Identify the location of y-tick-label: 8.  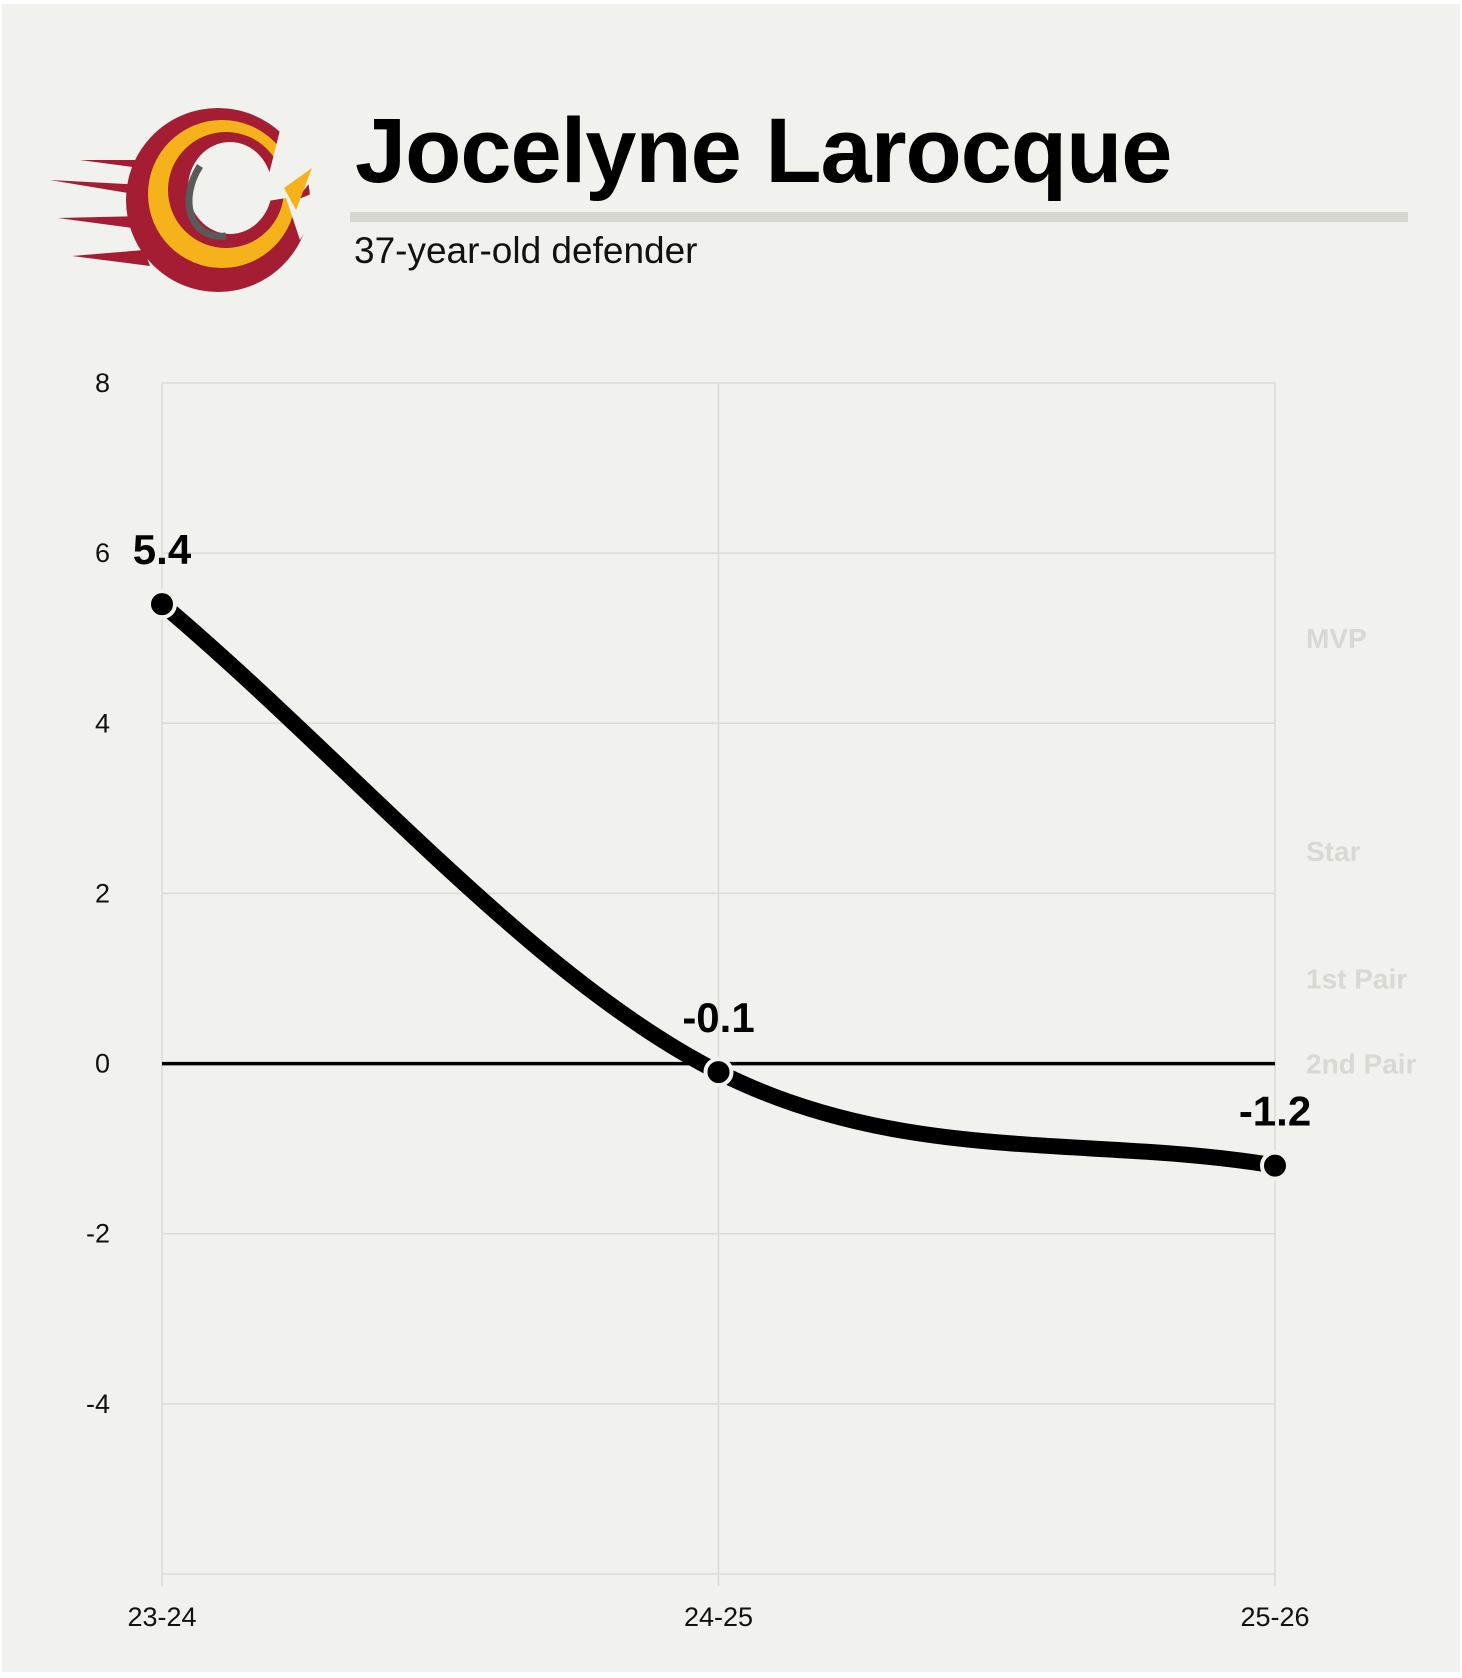
(102, 383).